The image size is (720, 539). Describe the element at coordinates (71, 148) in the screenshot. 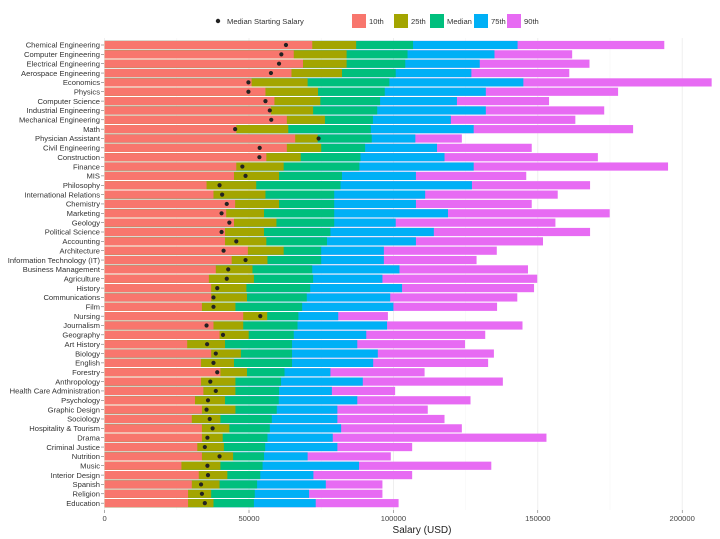

I see `y-tick-label: Civil Engineering` at that location.